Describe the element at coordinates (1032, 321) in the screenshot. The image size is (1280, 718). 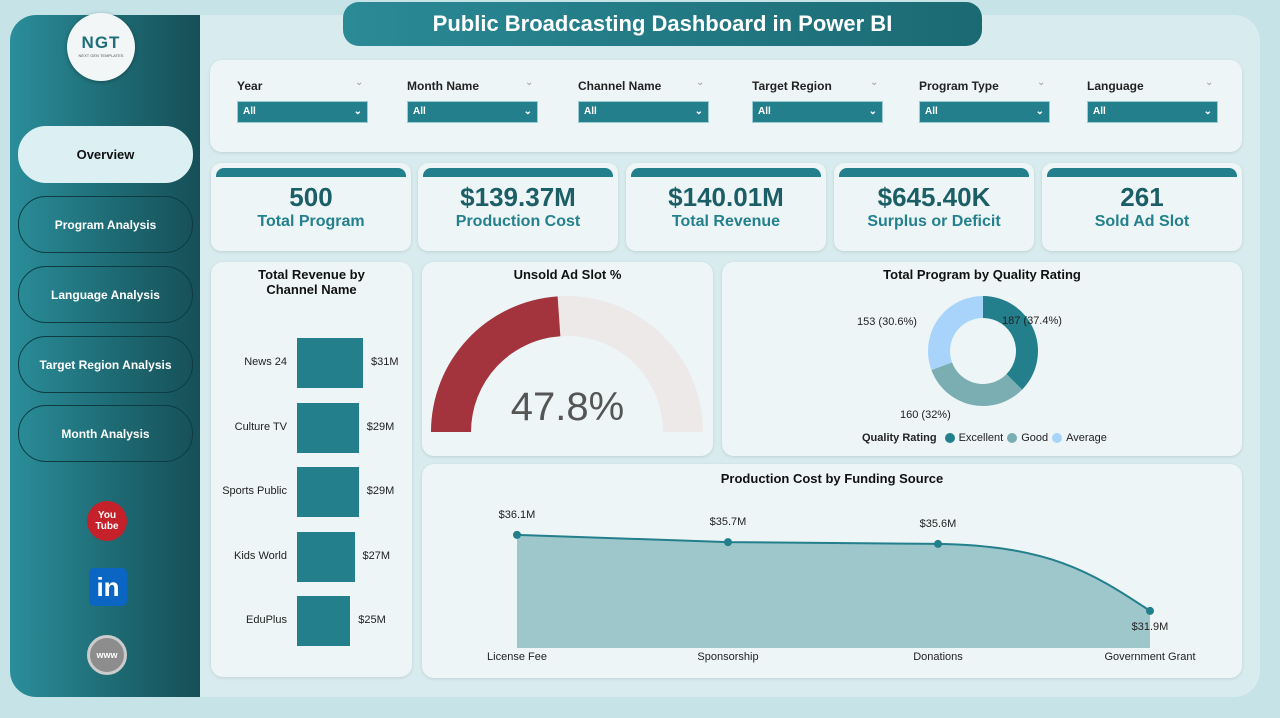
I see `donut-label-excellent: 187 (37.4%)` at that location.